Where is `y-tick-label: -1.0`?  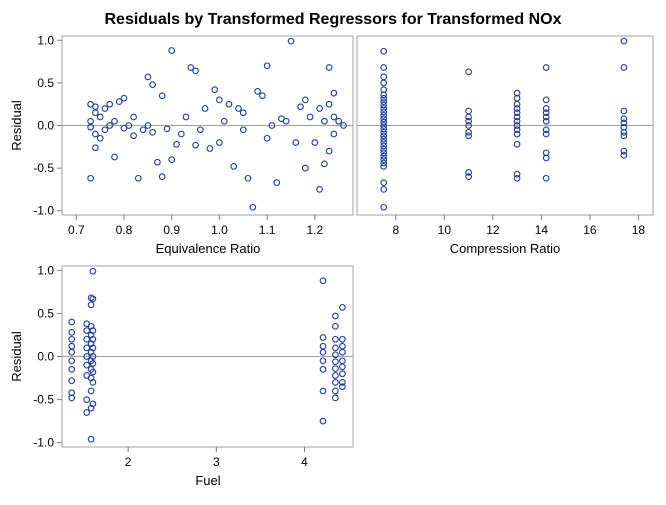 y-tick-label: -1.0 is located at coordinates (43, 443).